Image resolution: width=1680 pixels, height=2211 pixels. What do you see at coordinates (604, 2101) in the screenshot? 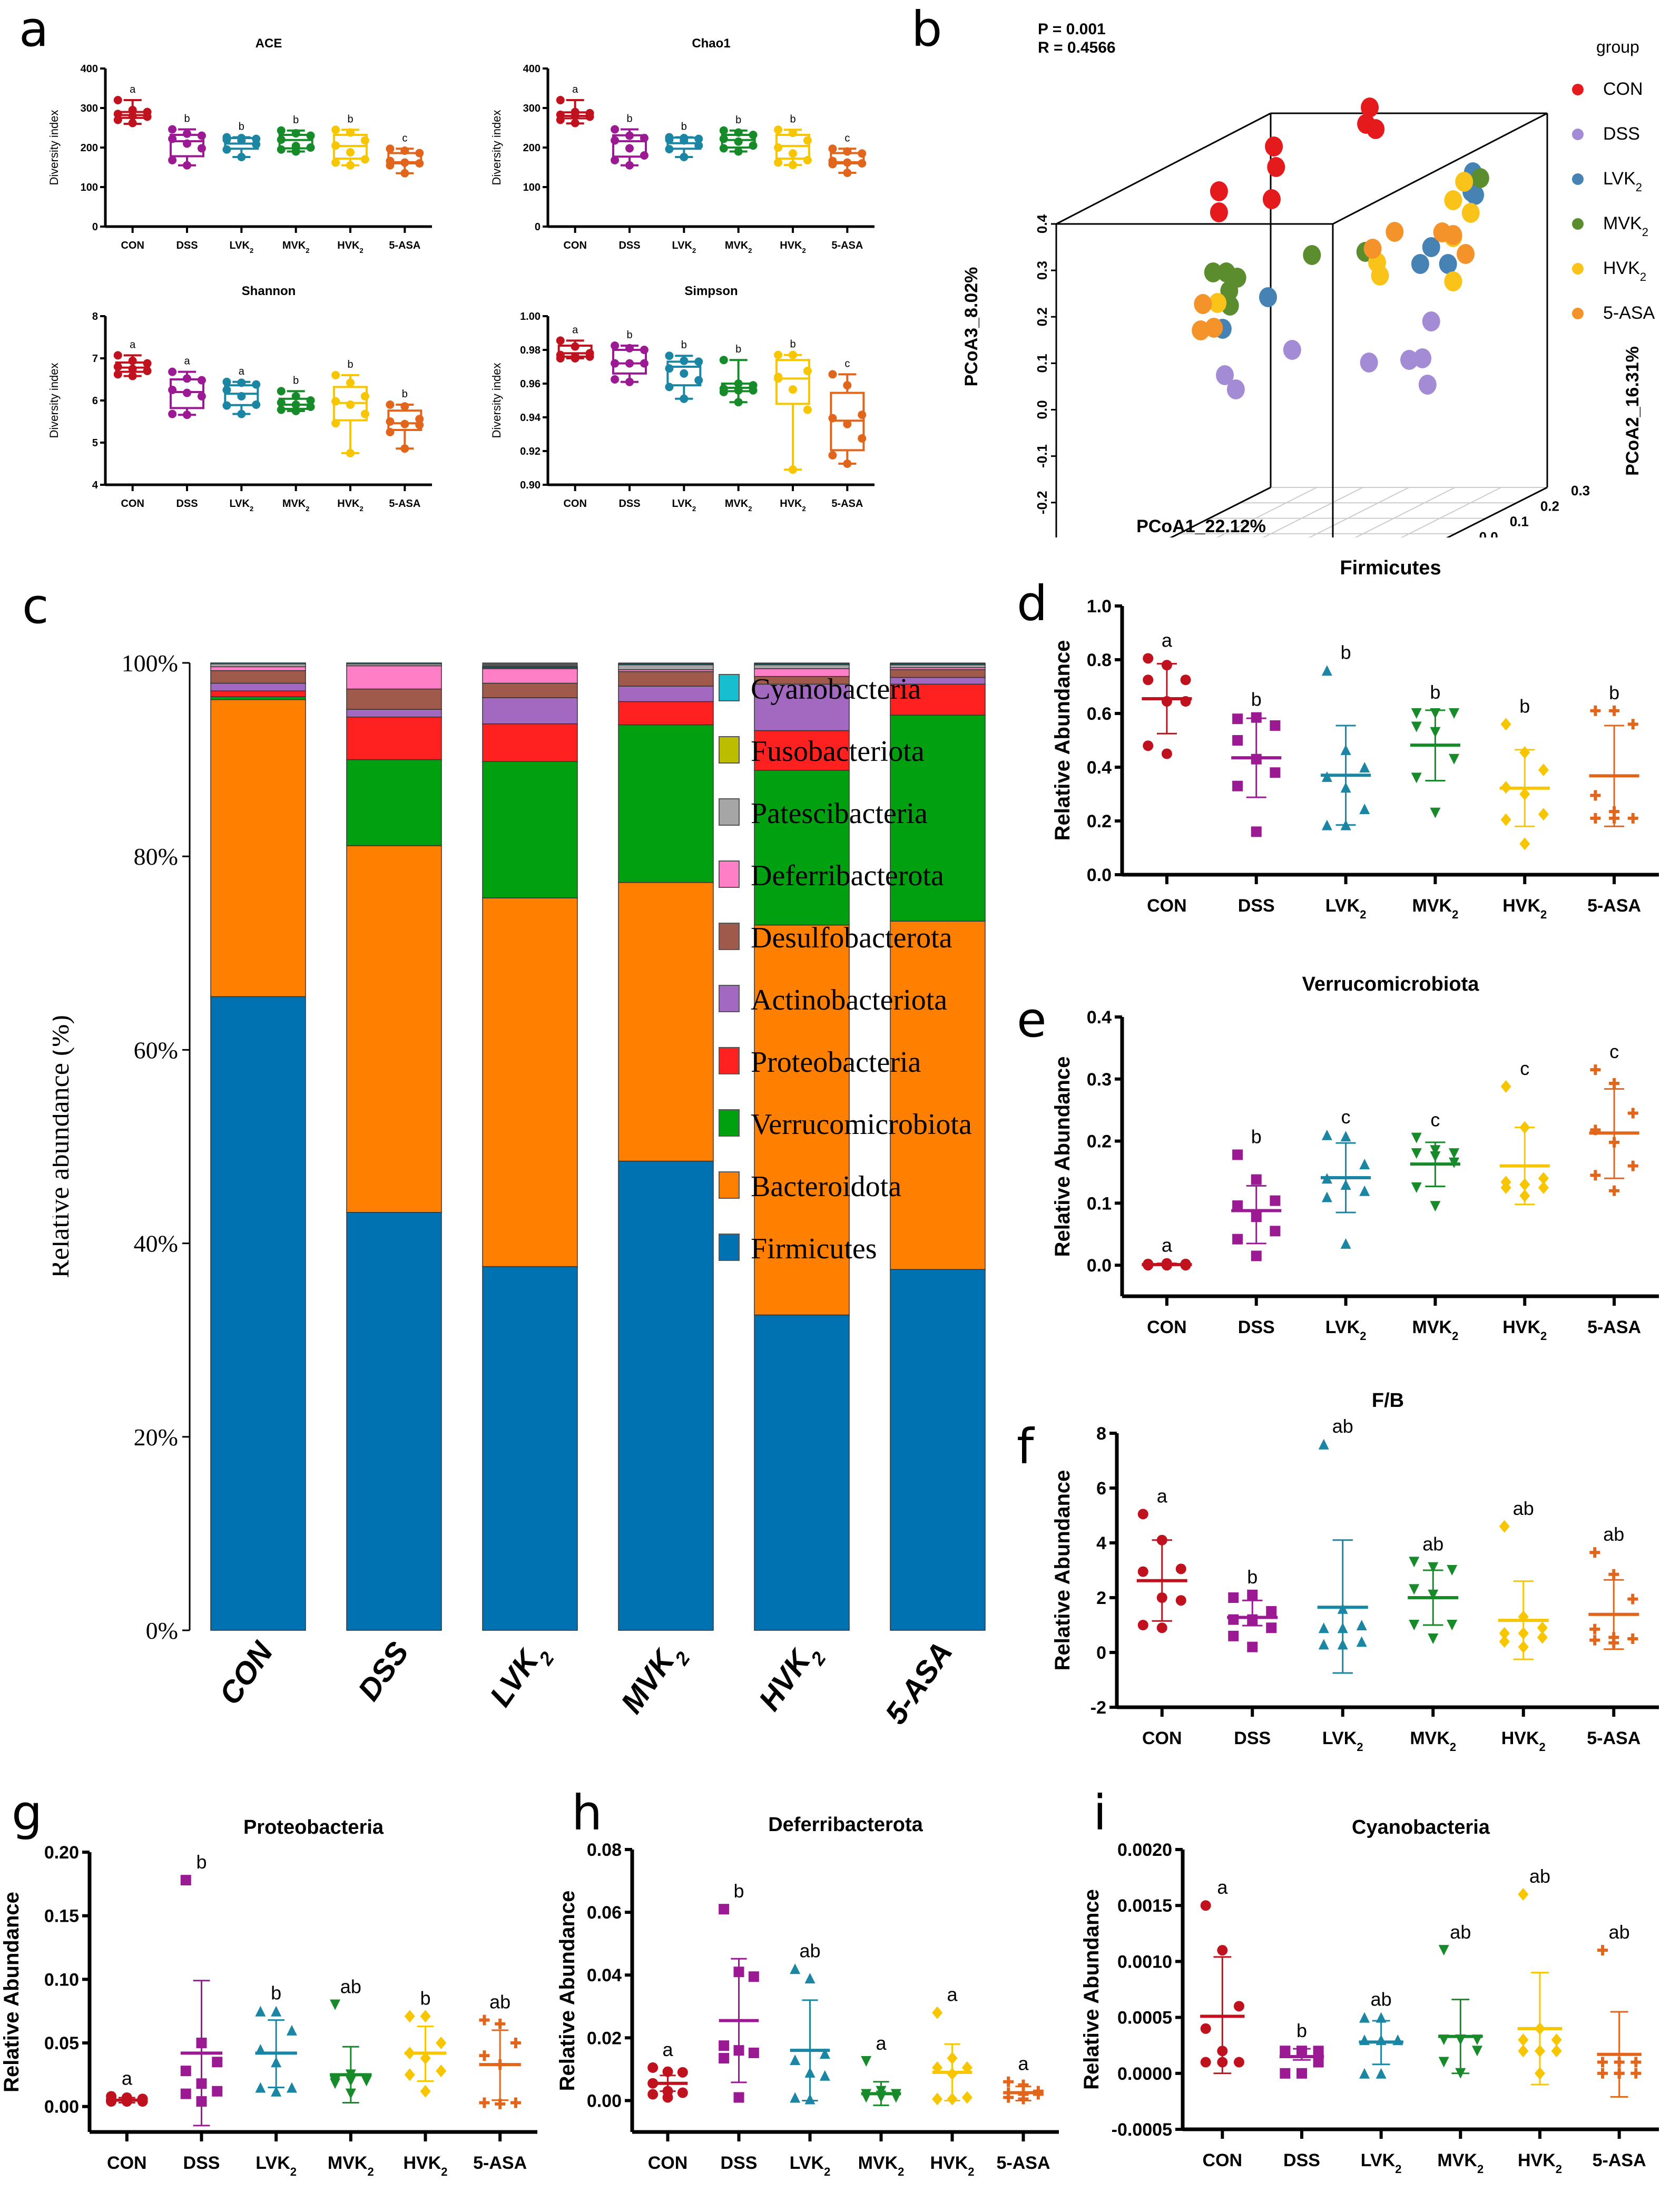
I see `y-tick-label: 0.00` at bounding box center [604, 2101].